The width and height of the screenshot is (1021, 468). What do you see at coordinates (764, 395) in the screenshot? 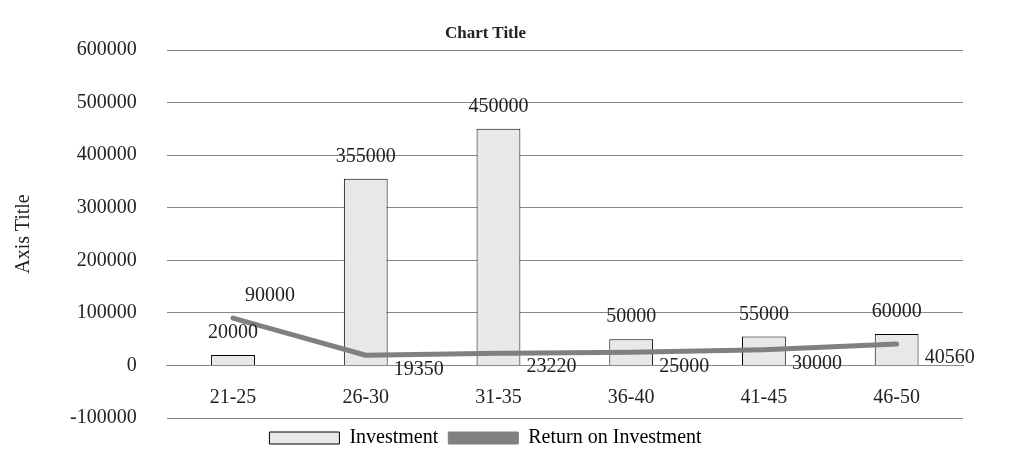
I see `x-tick-label: 41-45` at bounding box center [764, 395].